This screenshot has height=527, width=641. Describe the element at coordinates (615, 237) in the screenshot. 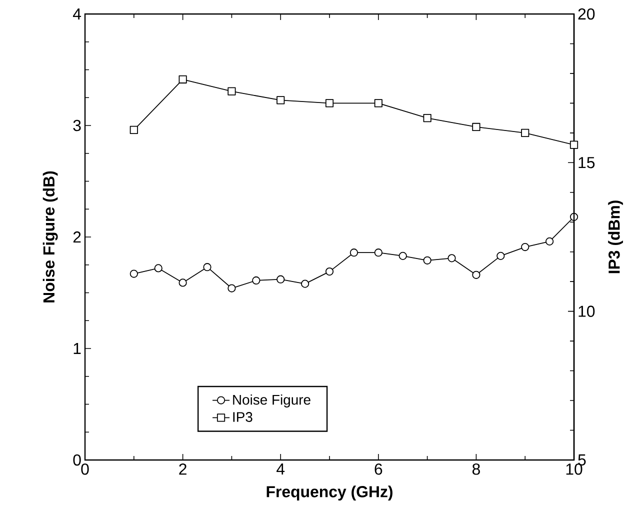

I see `y2-axis-title: IP3 (dBm)` at that location.